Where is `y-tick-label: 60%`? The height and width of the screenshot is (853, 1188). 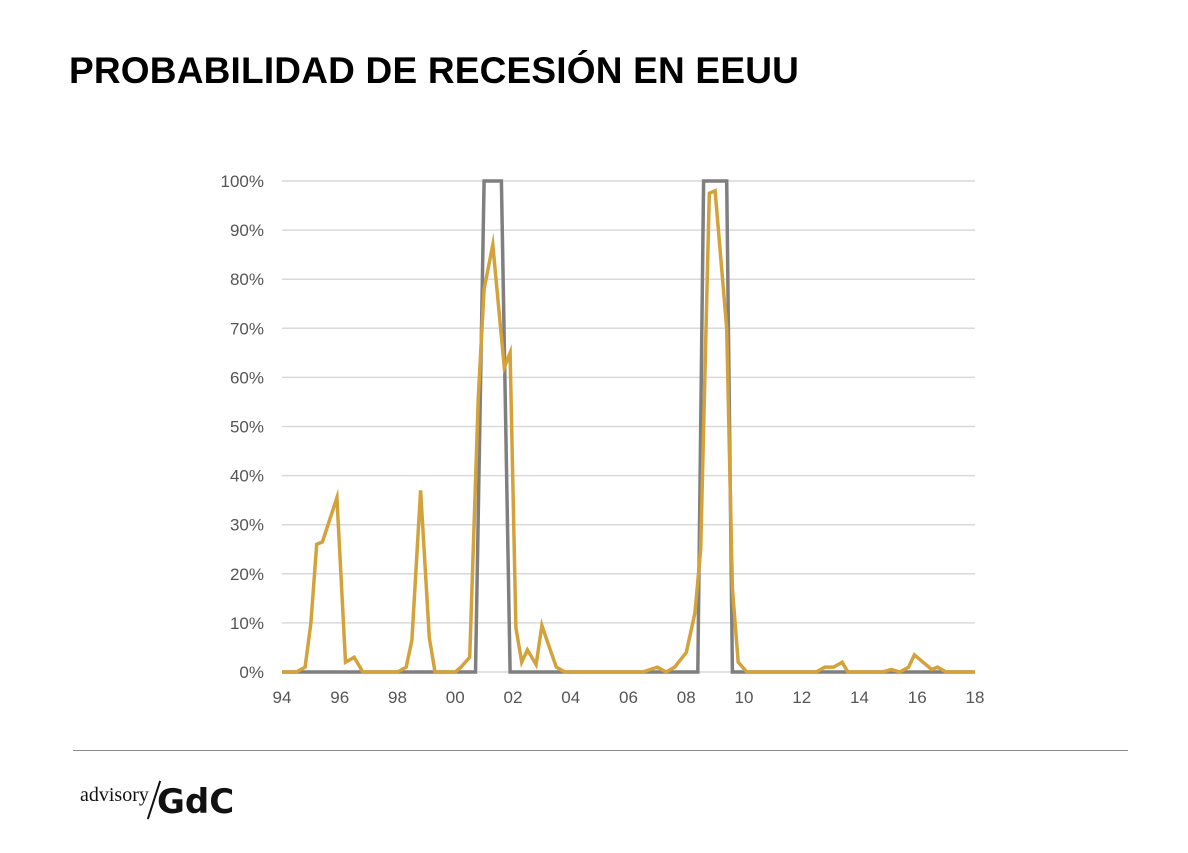 y-tick-label: 60% is located at coordinates (247, 377).